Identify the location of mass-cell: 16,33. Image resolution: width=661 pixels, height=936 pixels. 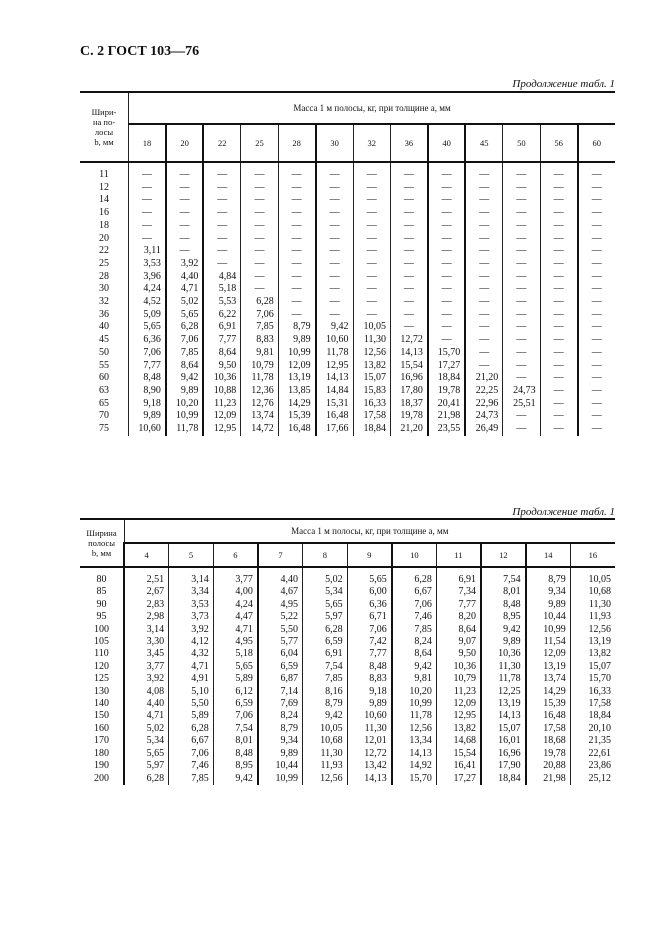
(592, 692).